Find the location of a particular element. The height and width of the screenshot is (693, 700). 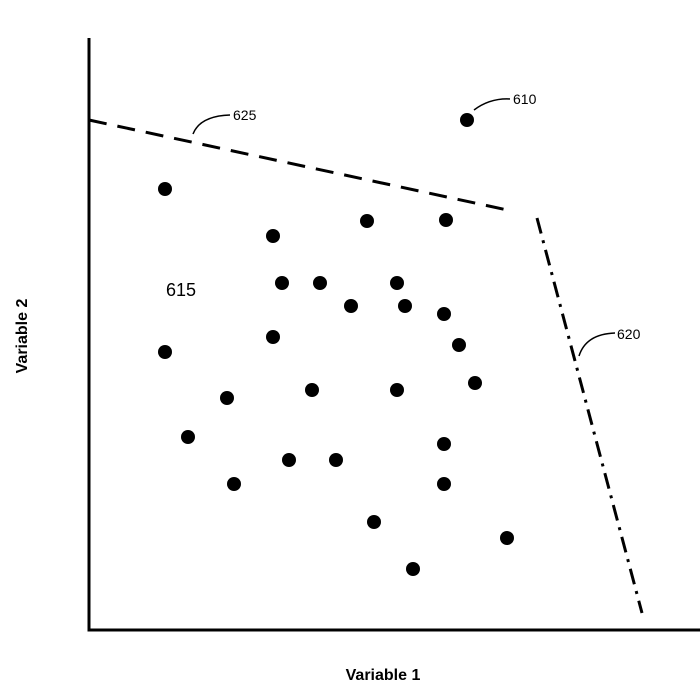

label-615: 615 is located at coordinates (181, 290).